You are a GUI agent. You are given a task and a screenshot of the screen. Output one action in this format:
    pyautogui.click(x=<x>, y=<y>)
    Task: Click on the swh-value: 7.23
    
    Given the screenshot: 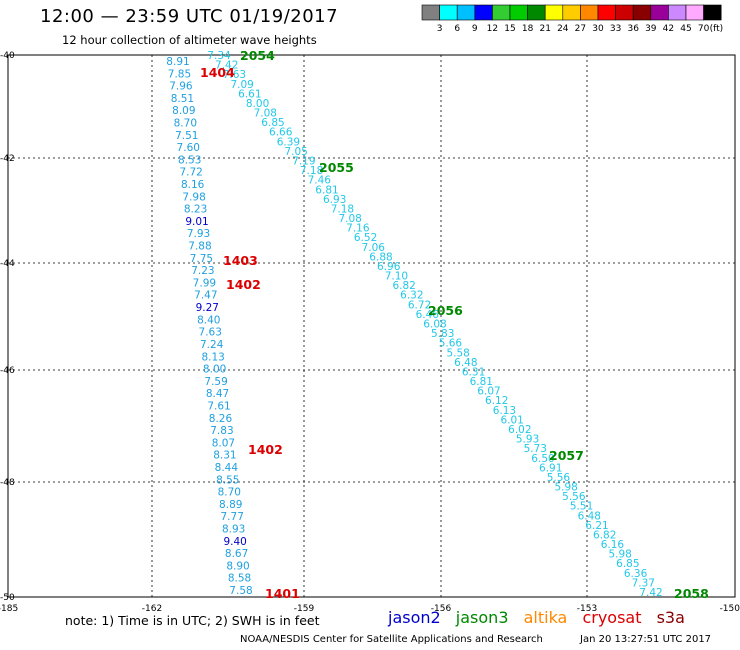 What is the action you would take?
    pyautogui.click(x=202, y=271)
    